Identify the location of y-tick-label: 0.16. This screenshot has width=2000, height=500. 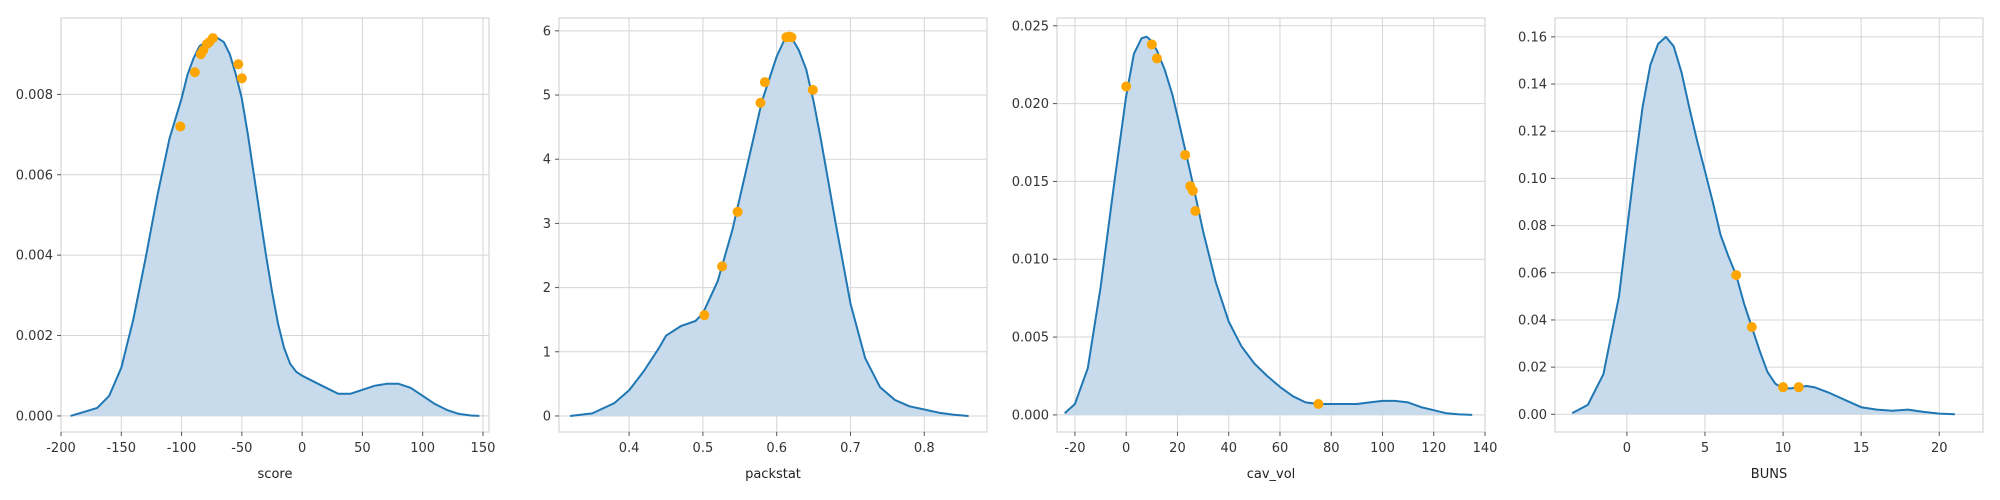
(1532, 37).